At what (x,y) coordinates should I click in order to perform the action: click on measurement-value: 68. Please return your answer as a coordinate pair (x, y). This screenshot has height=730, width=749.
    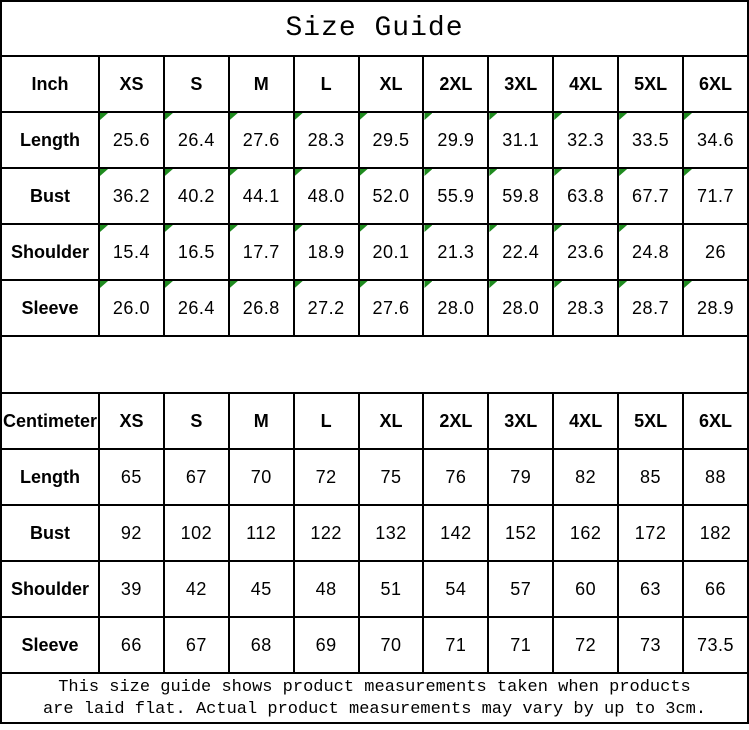
    Looking at the image, I should click on (261, 644).